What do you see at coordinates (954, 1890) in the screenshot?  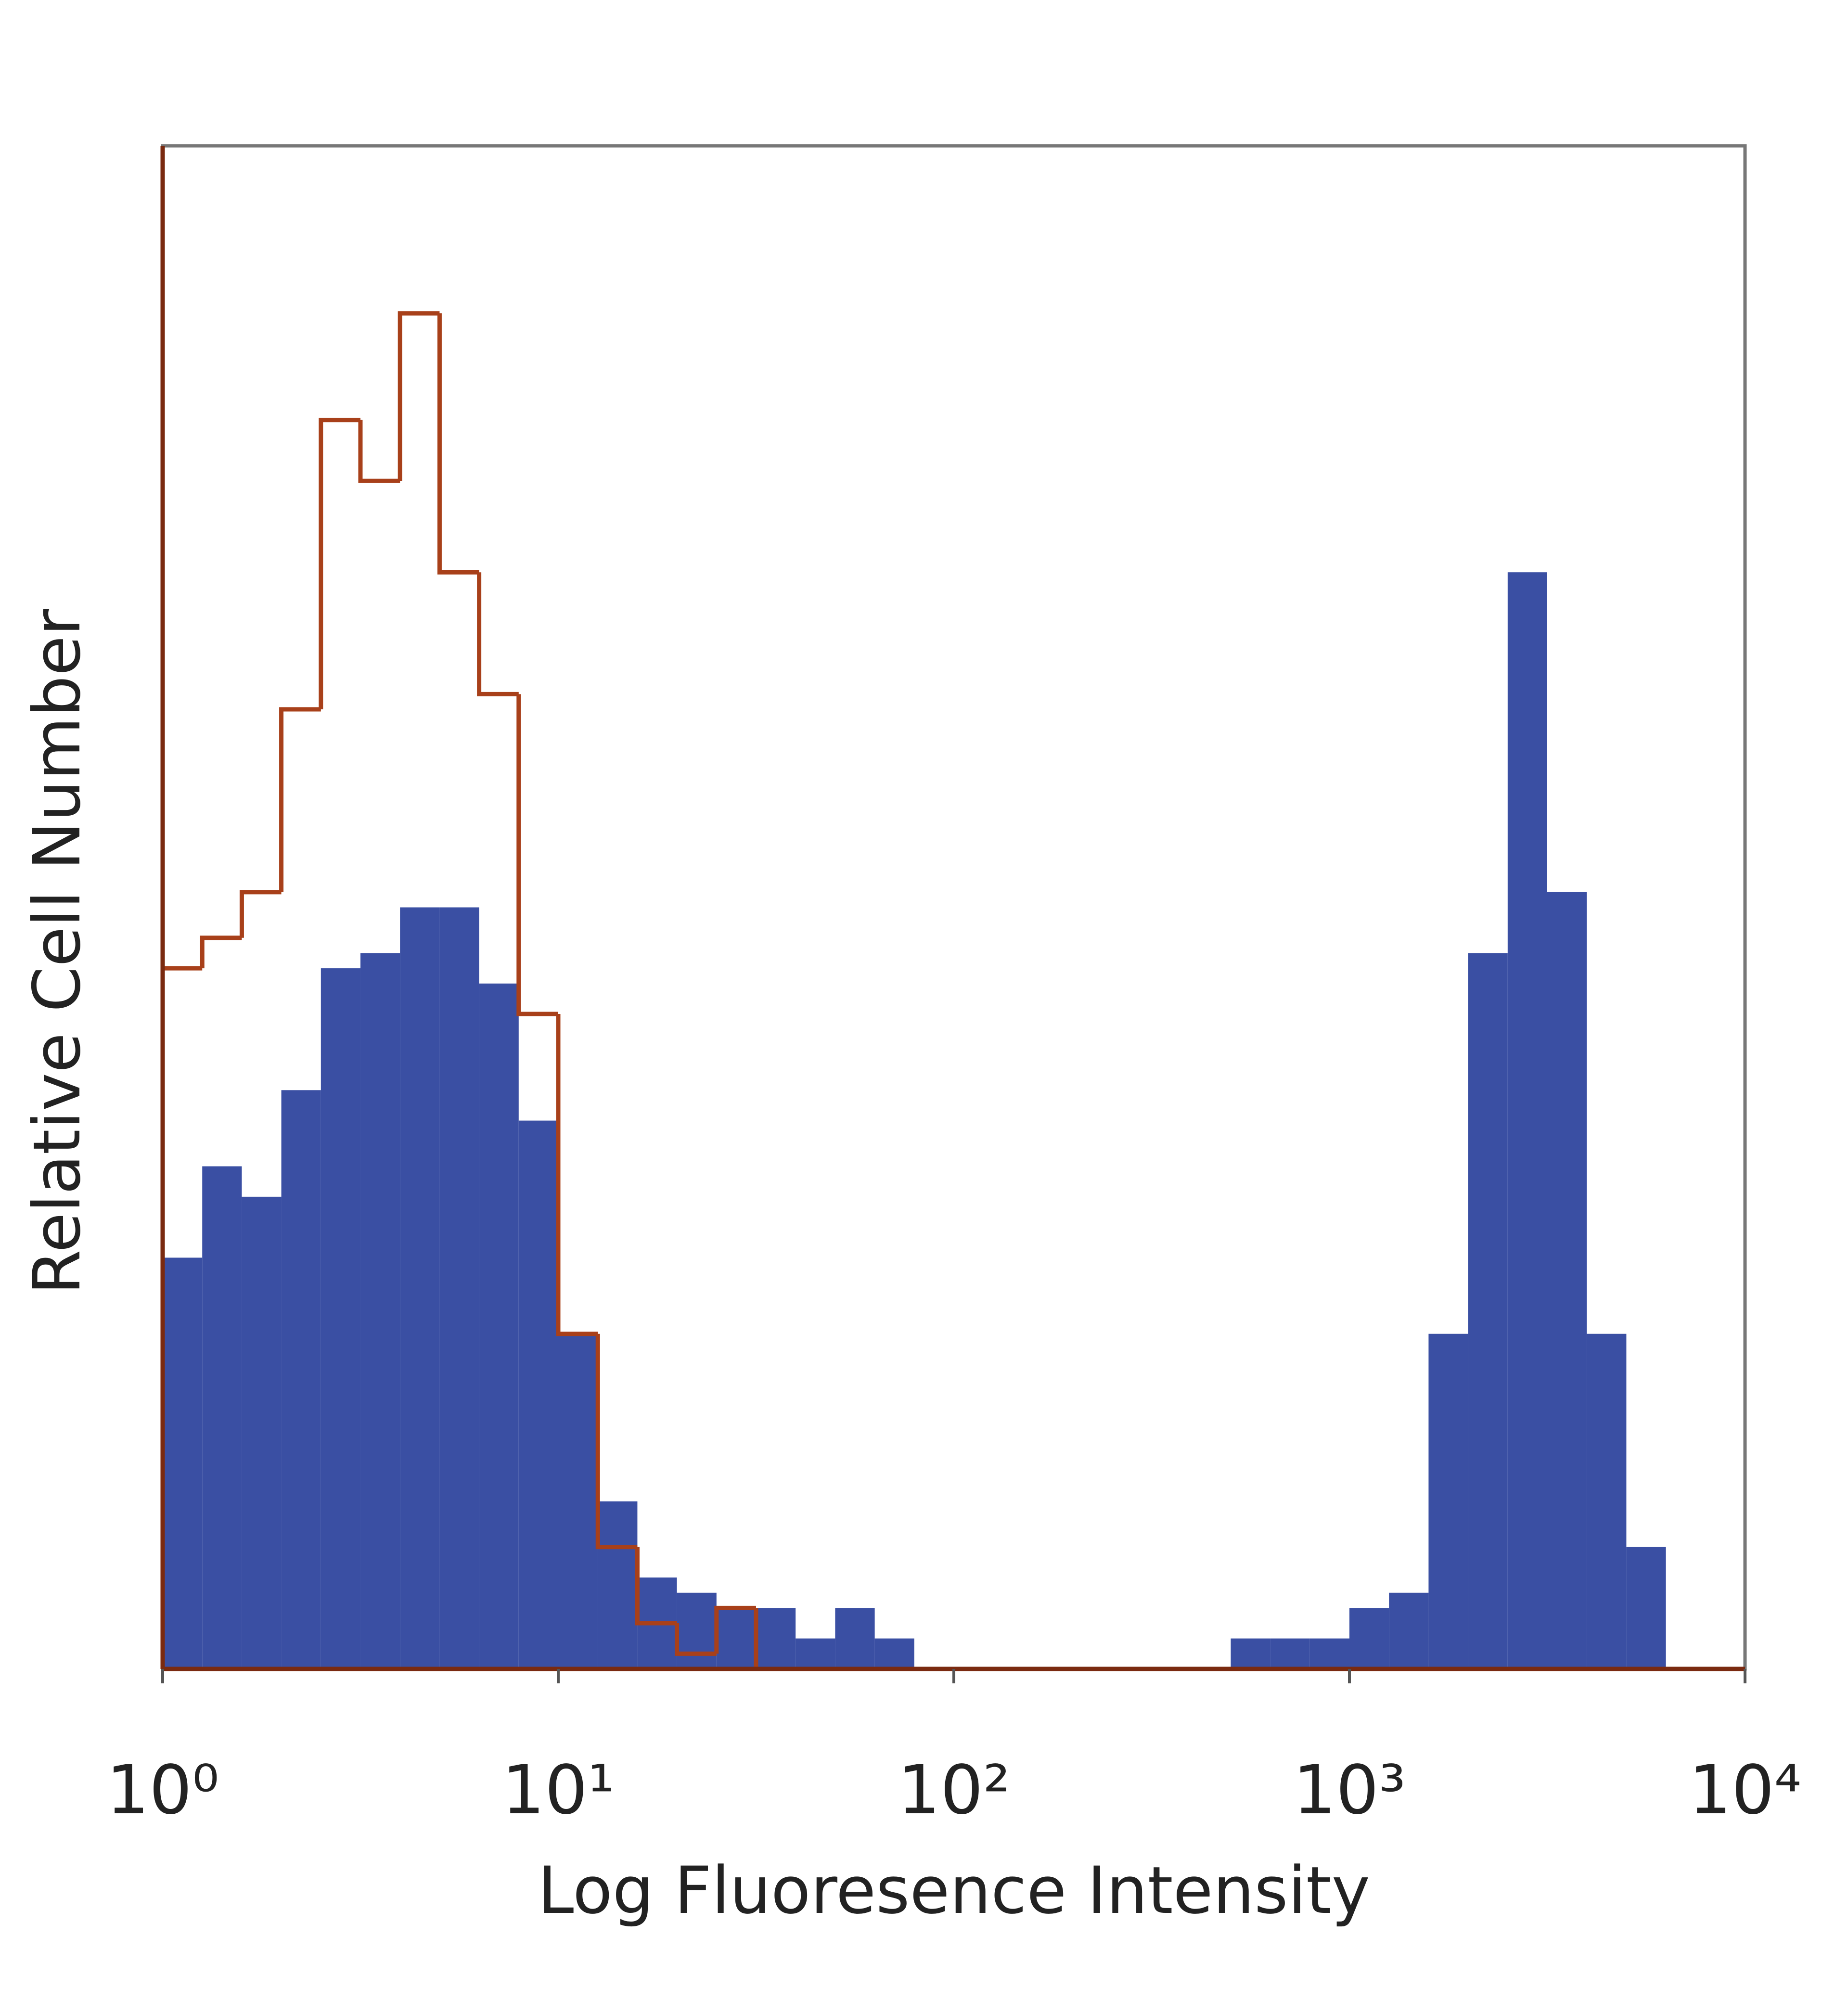 I see `x-axis-label: Log Fluoresence Intensity` at bounding box center [954, 1890].